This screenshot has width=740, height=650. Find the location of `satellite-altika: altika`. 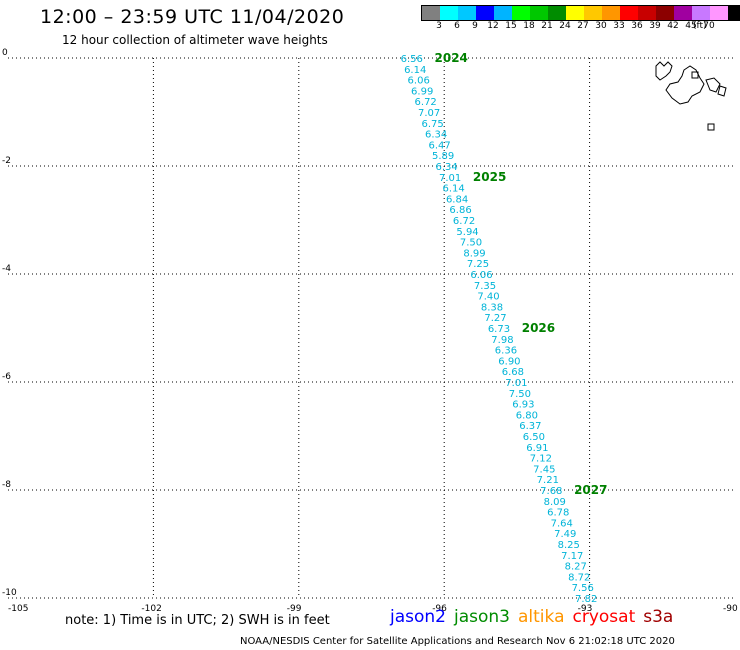

satellite-altika: altika is located at coordinates (541, 617).